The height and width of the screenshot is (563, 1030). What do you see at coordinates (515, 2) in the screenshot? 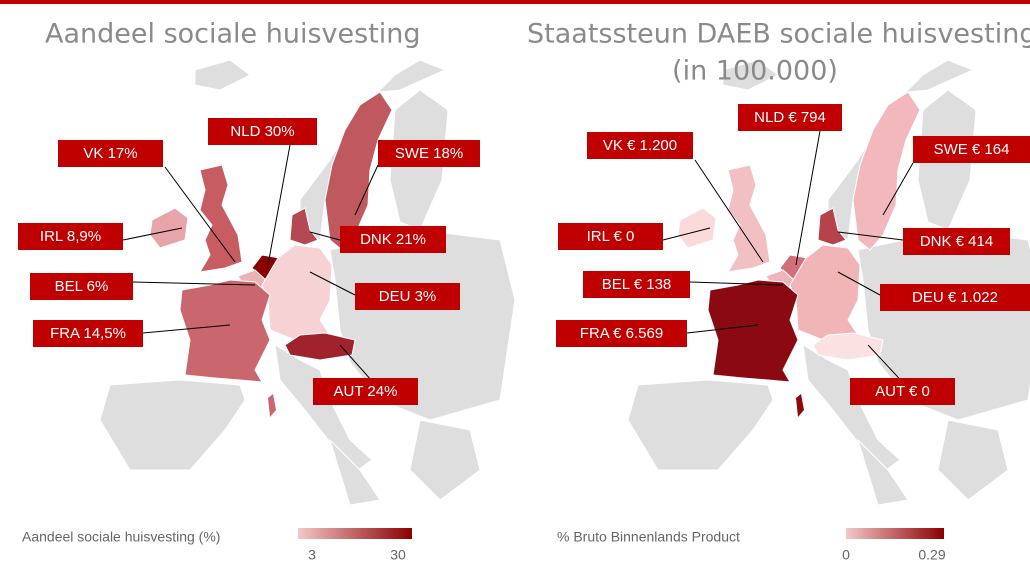
I see `top-band` at bounding box center [515, 2].